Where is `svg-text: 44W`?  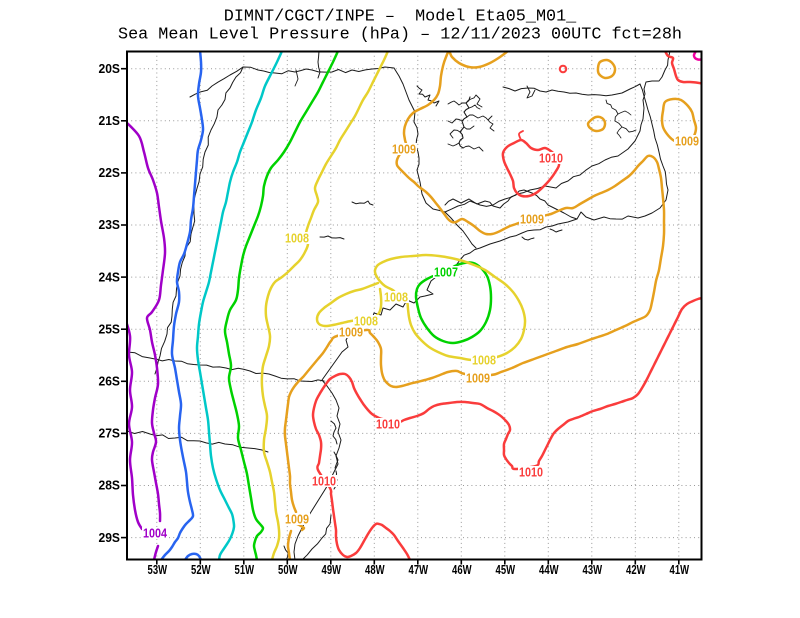 svg-text: 44W is located at coordinates (549, 570).